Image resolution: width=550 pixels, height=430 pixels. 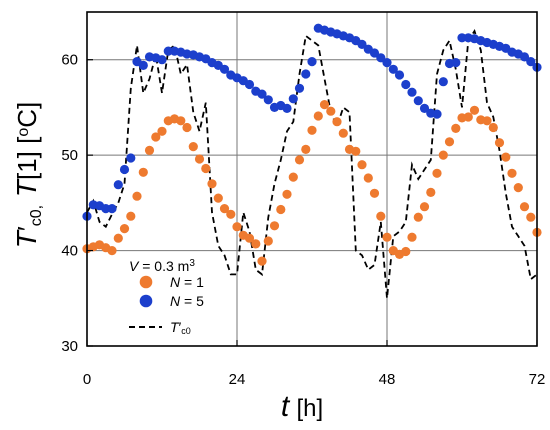 I want to click on y-tick-label: 60, so click(x=69, y=60).